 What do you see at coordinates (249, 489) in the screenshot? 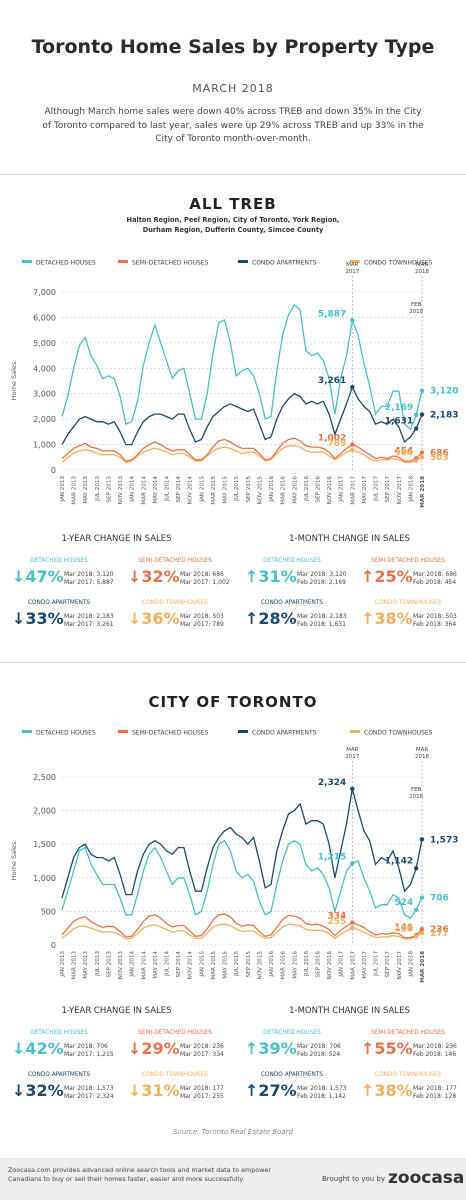
I see `x-tick-label: SEP 2015` at bounding box center [249, 489].